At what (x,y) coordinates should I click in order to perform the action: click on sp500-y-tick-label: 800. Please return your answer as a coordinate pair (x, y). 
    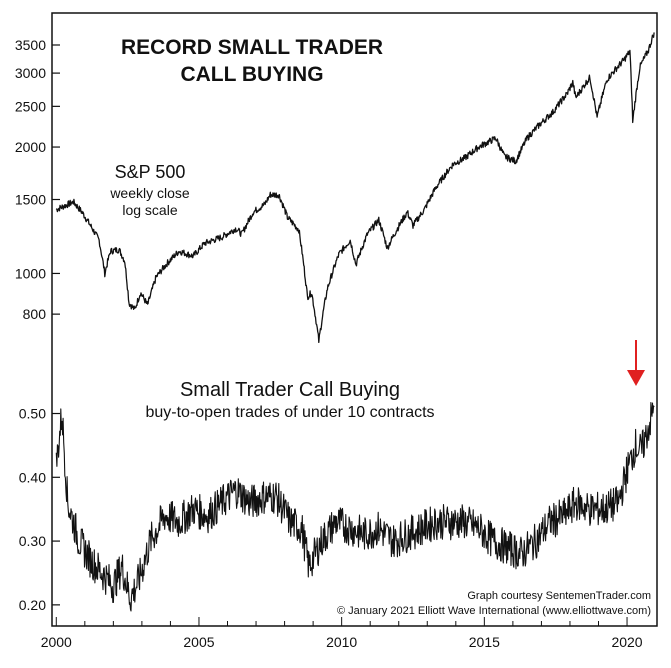
    Looking at the image, I should click on (35, 314).